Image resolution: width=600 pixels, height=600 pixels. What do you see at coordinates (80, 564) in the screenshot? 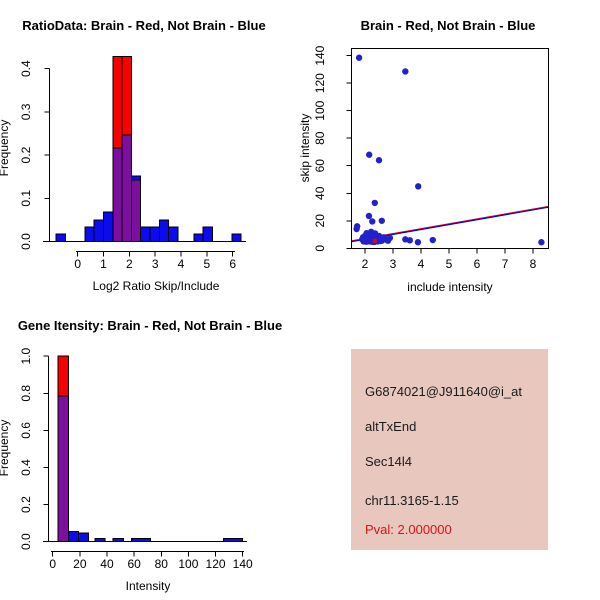
I see `x-tick-label: 20` at bounding box center [80, 564].